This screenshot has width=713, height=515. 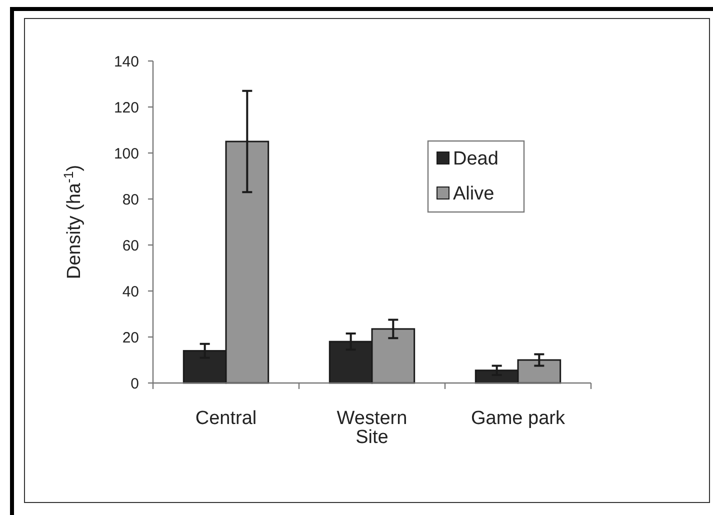 What do you see at coordinates (372, 428) in the screenshot?
I see `x-tick-label: Western Site` at bounding box center [372, 428].